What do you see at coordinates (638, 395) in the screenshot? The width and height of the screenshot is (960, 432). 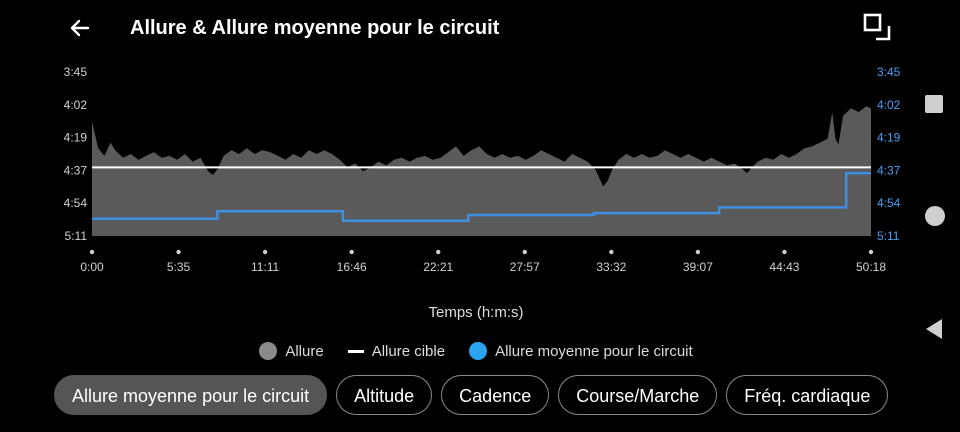 I see `chip-course-marche: Course/Marche` at bounding box center [638, 395].